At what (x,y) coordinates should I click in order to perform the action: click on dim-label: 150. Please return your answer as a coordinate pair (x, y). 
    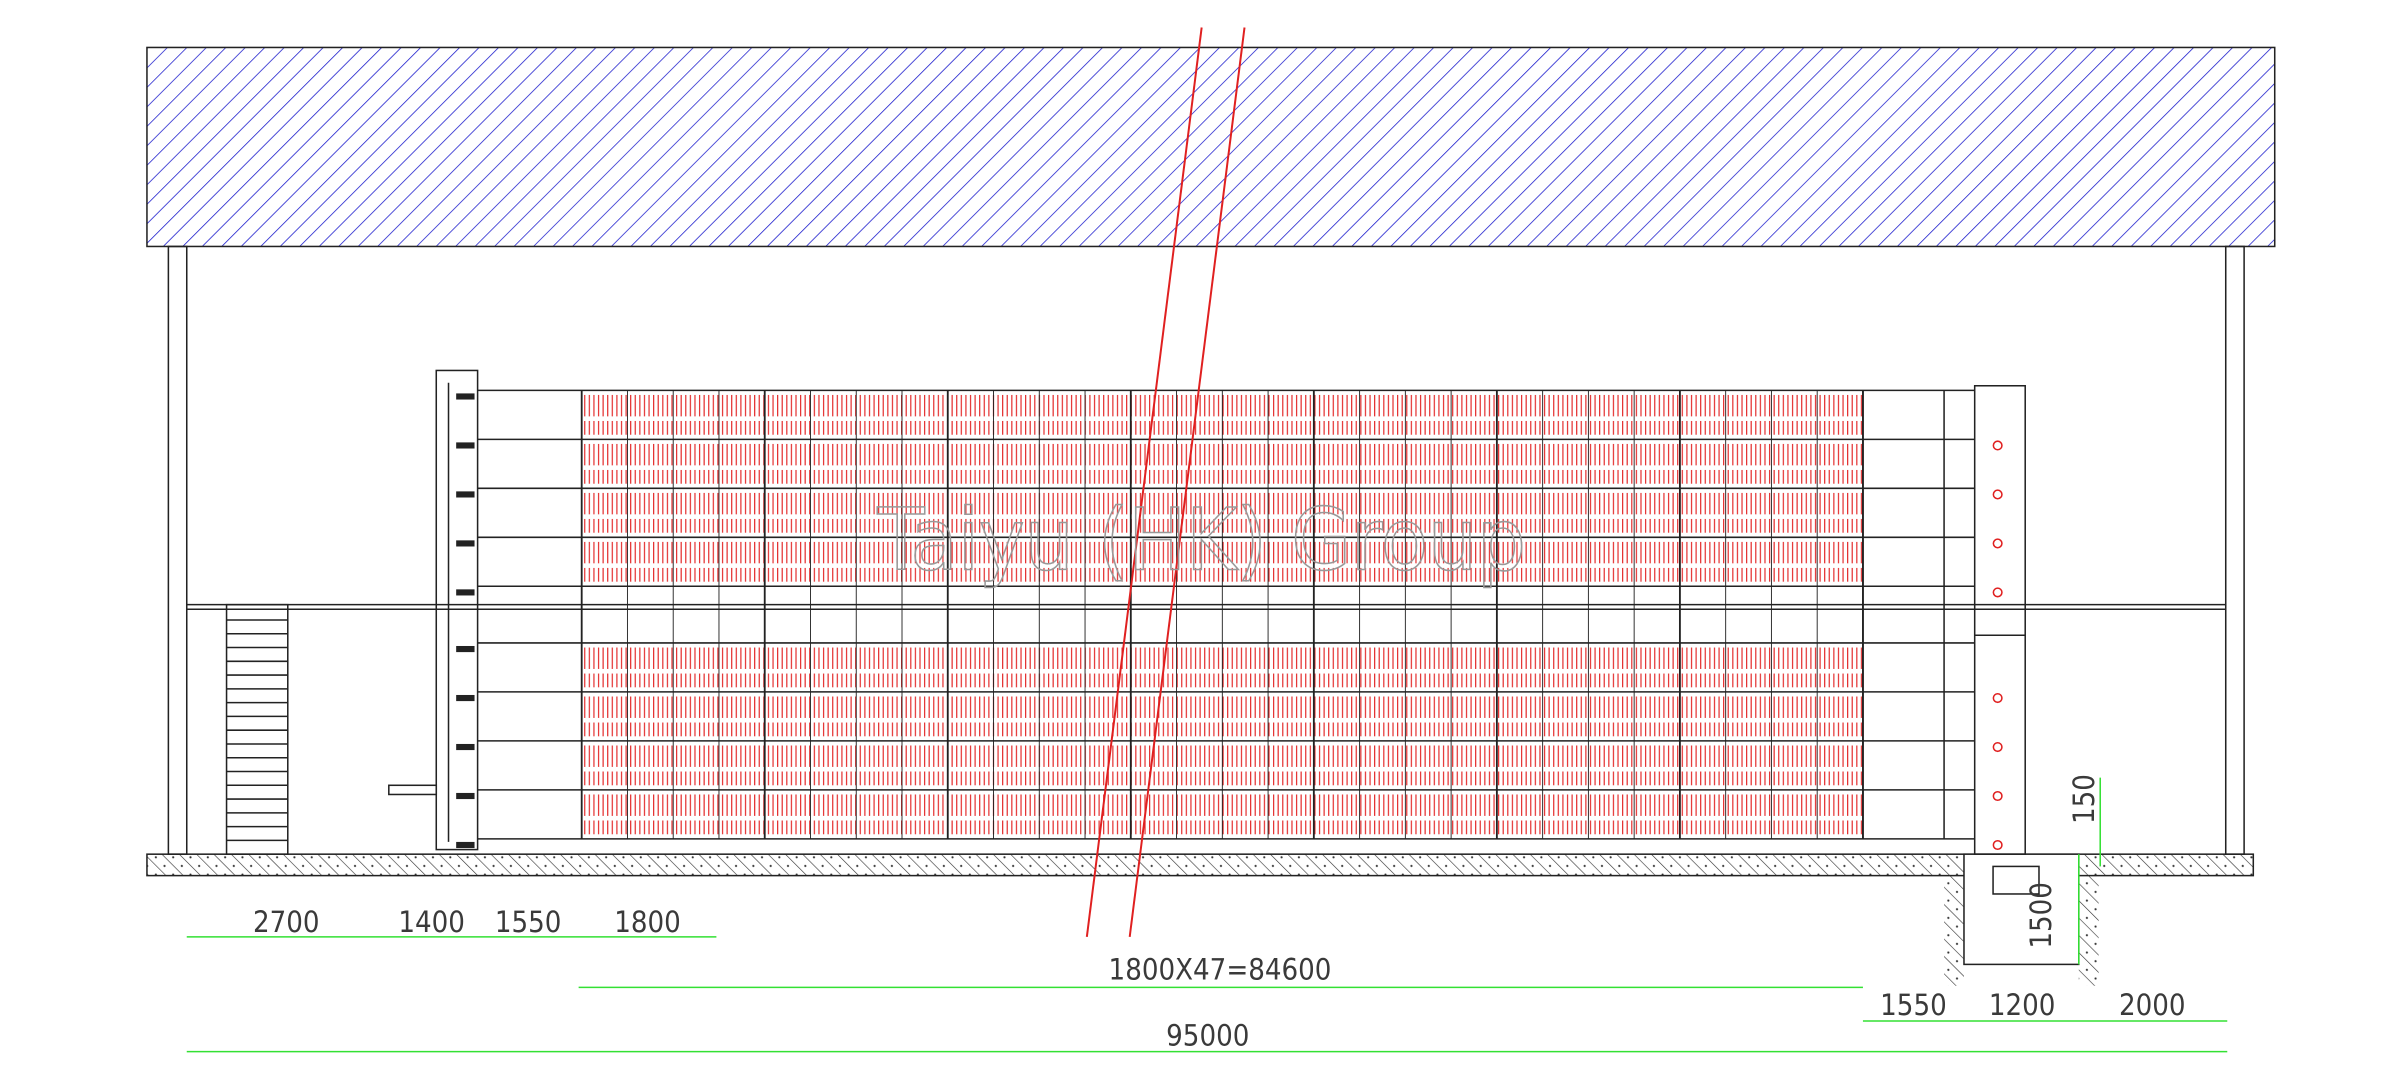
    Looking at the image, I should click on (2084, 799).